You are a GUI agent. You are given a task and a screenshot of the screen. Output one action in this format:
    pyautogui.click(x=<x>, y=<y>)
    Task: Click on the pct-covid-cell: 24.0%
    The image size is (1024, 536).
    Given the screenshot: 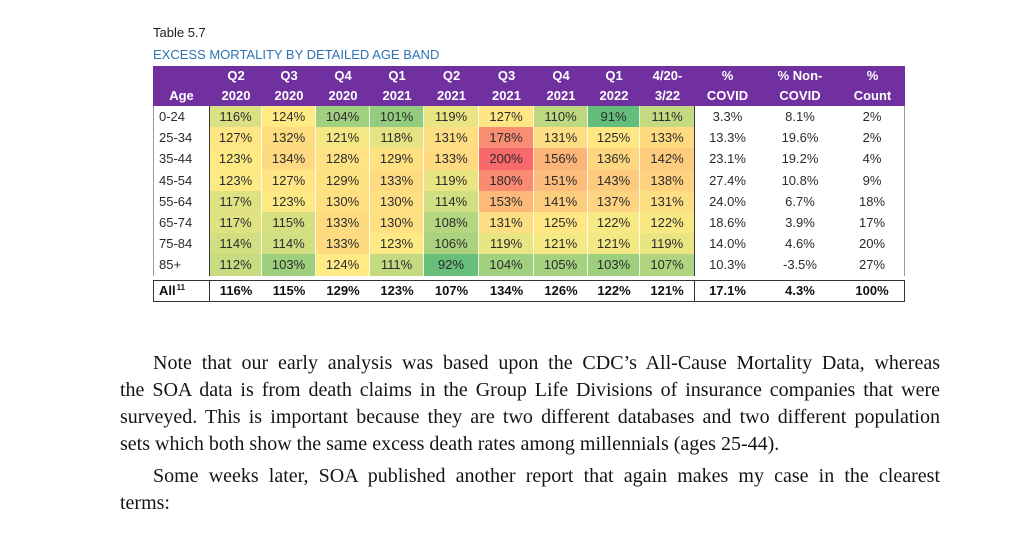 What is the action you would take?
    pyautogui.click(x=727, y=201)
    